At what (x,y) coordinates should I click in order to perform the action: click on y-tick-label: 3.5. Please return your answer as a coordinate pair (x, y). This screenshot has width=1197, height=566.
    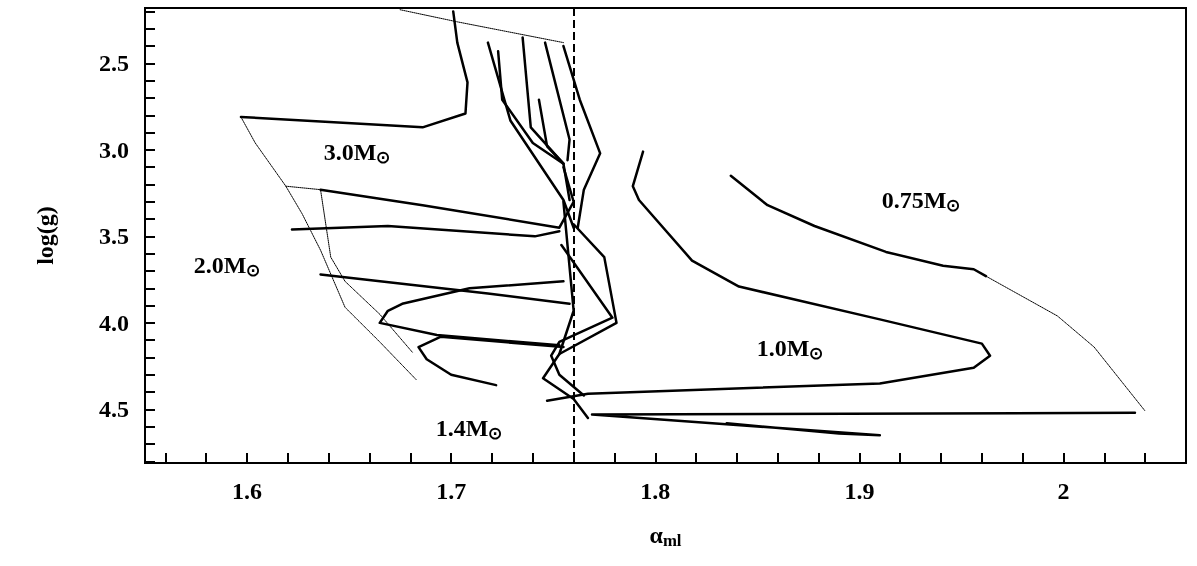
    Looking at the image, I should click on (114, 236).